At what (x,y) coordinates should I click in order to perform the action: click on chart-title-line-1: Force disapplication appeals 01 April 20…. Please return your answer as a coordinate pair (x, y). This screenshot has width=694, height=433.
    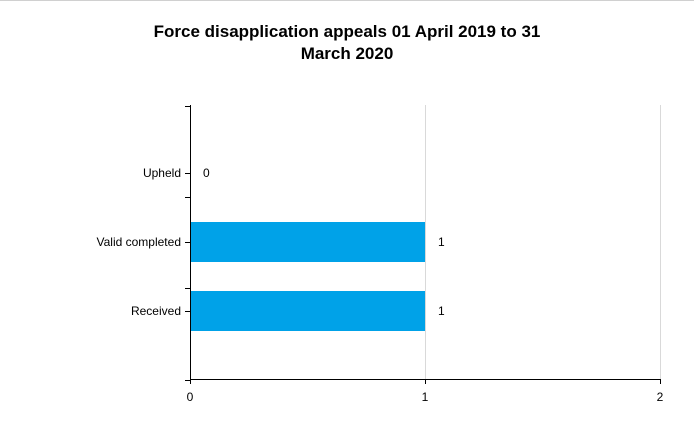
    Looking at the image, I should click on (347, 31).